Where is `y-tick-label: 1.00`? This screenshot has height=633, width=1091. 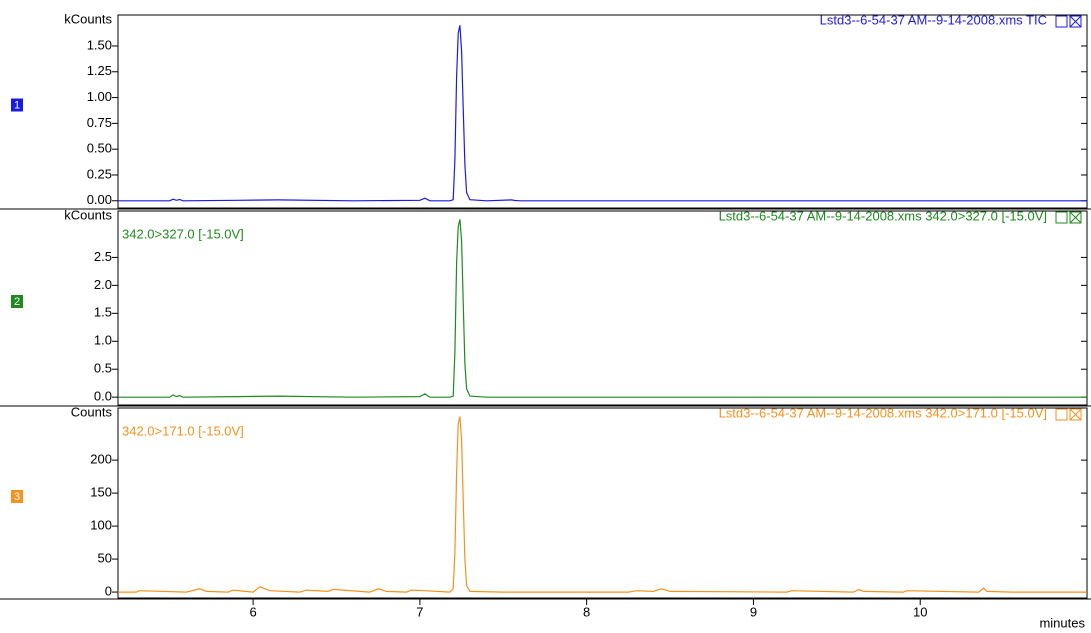 y-tick-label: 1.00 is located at coordinates (99, 96).